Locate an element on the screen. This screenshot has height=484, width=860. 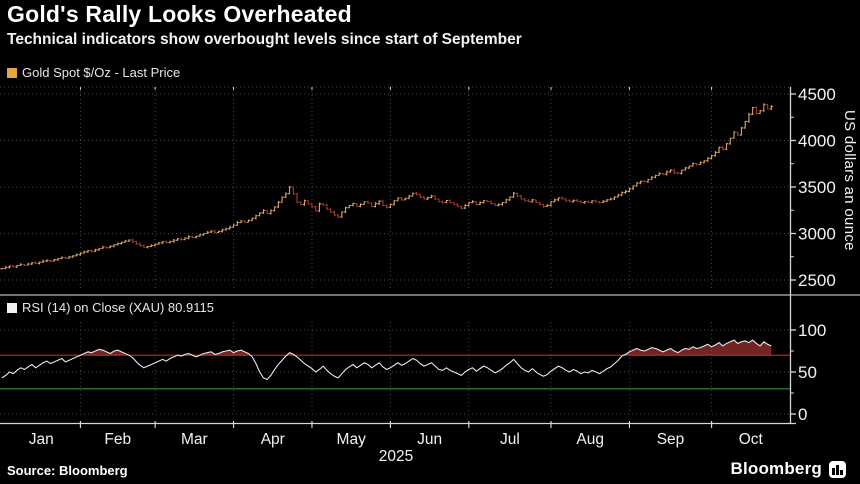
price-legend-label: Gold Spot $/Oz - Last Price is located at coordinates (101, 72).